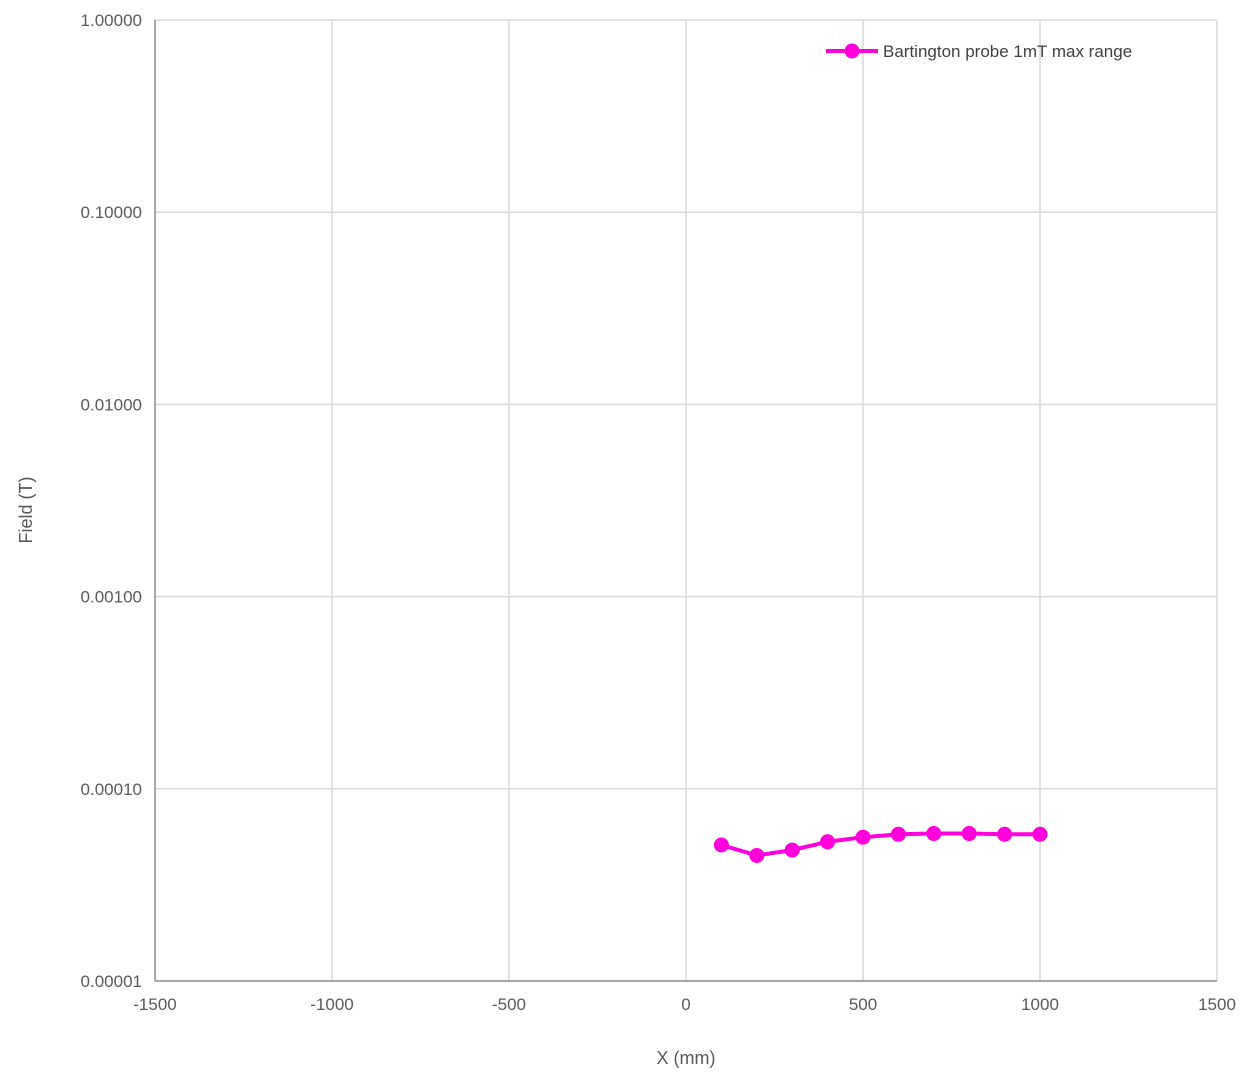  Describe the element at coordinates (111, 789) in the screenshot. I see `y-tick-label: 0.00010` at that location.